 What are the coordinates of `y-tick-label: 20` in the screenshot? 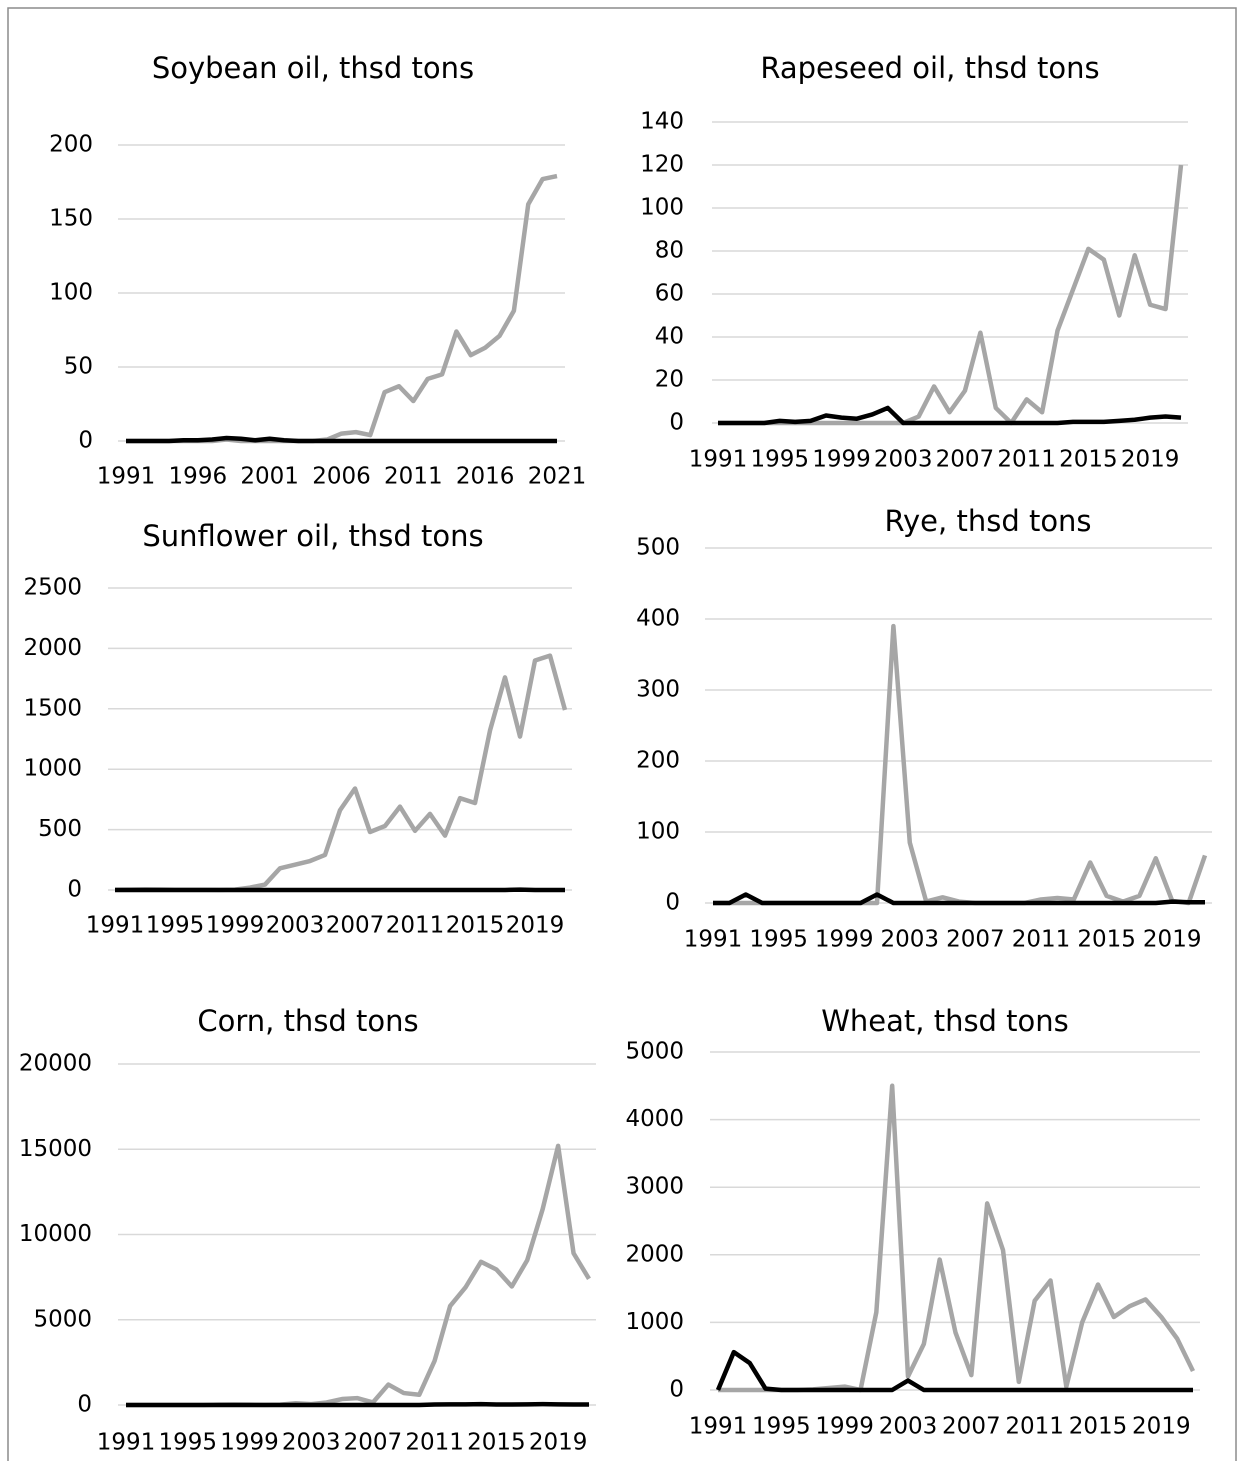 It's located at (669, 380).